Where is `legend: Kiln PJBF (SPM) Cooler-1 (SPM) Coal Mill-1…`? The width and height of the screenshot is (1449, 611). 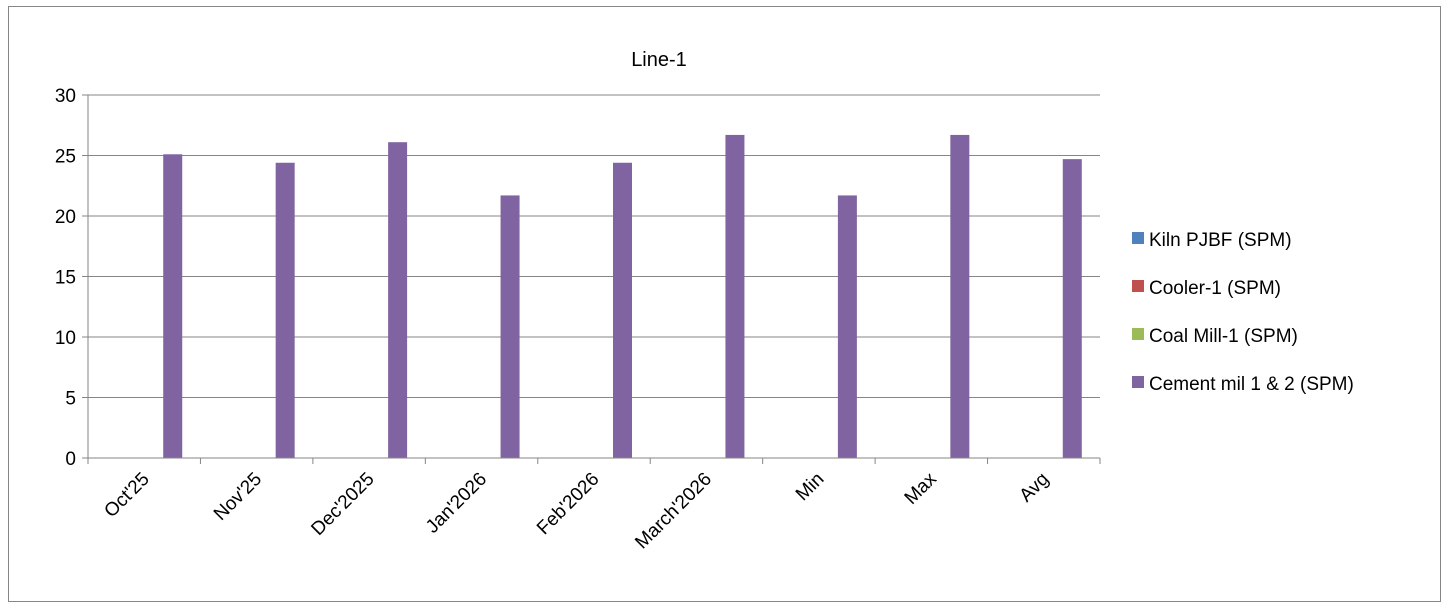 legend: Kiln PJBF (SPM) Cooler-1 (SPM) Coal Mill-1… is located at coordinates (1243, 312).